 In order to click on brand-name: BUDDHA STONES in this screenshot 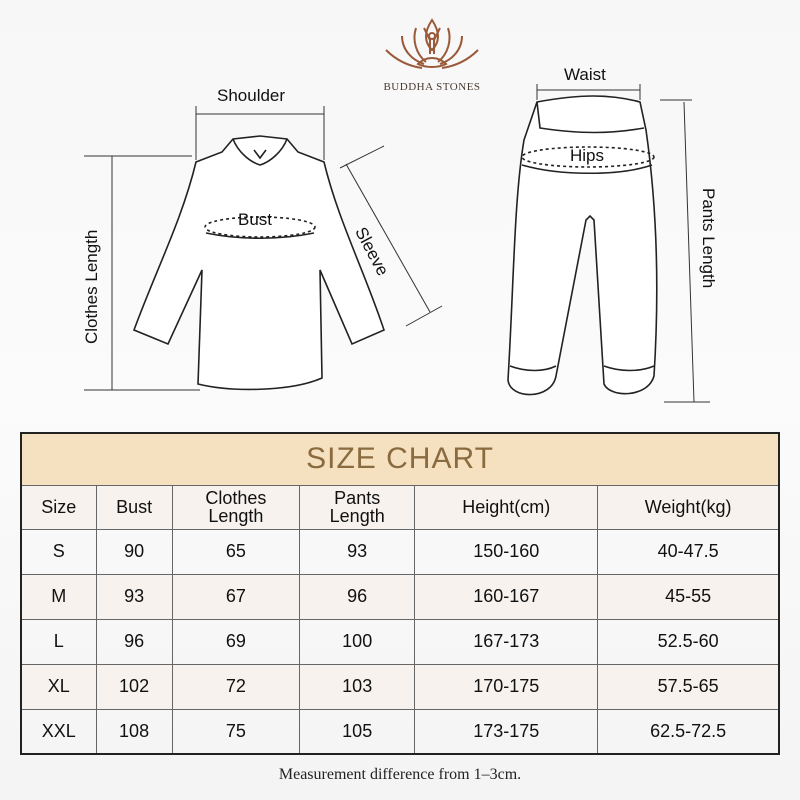, I will do `click(432, 87)`.